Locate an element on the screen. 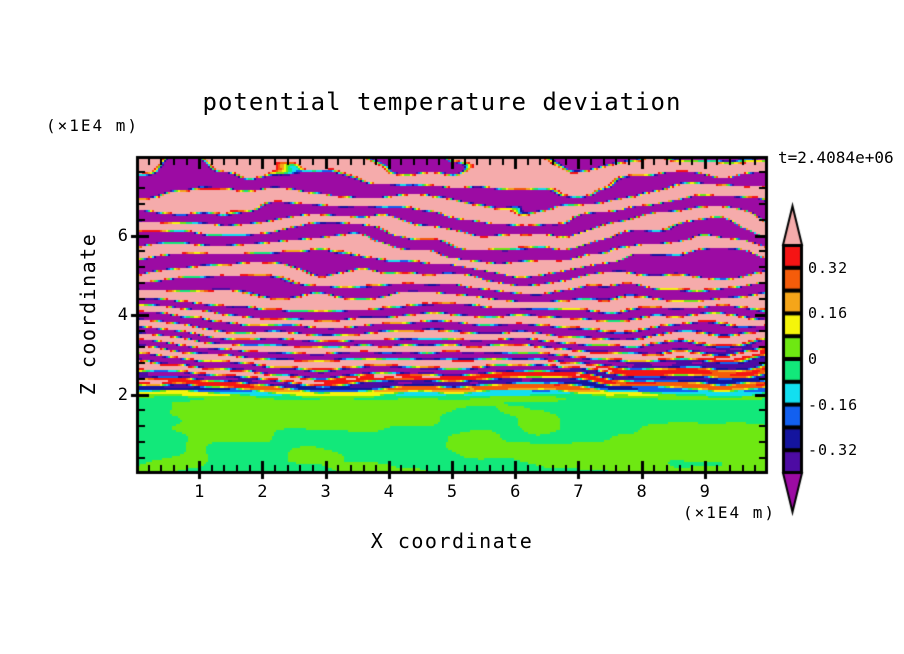  colorbar-tick-label: -0.32 is located at coordinates (833, 450).